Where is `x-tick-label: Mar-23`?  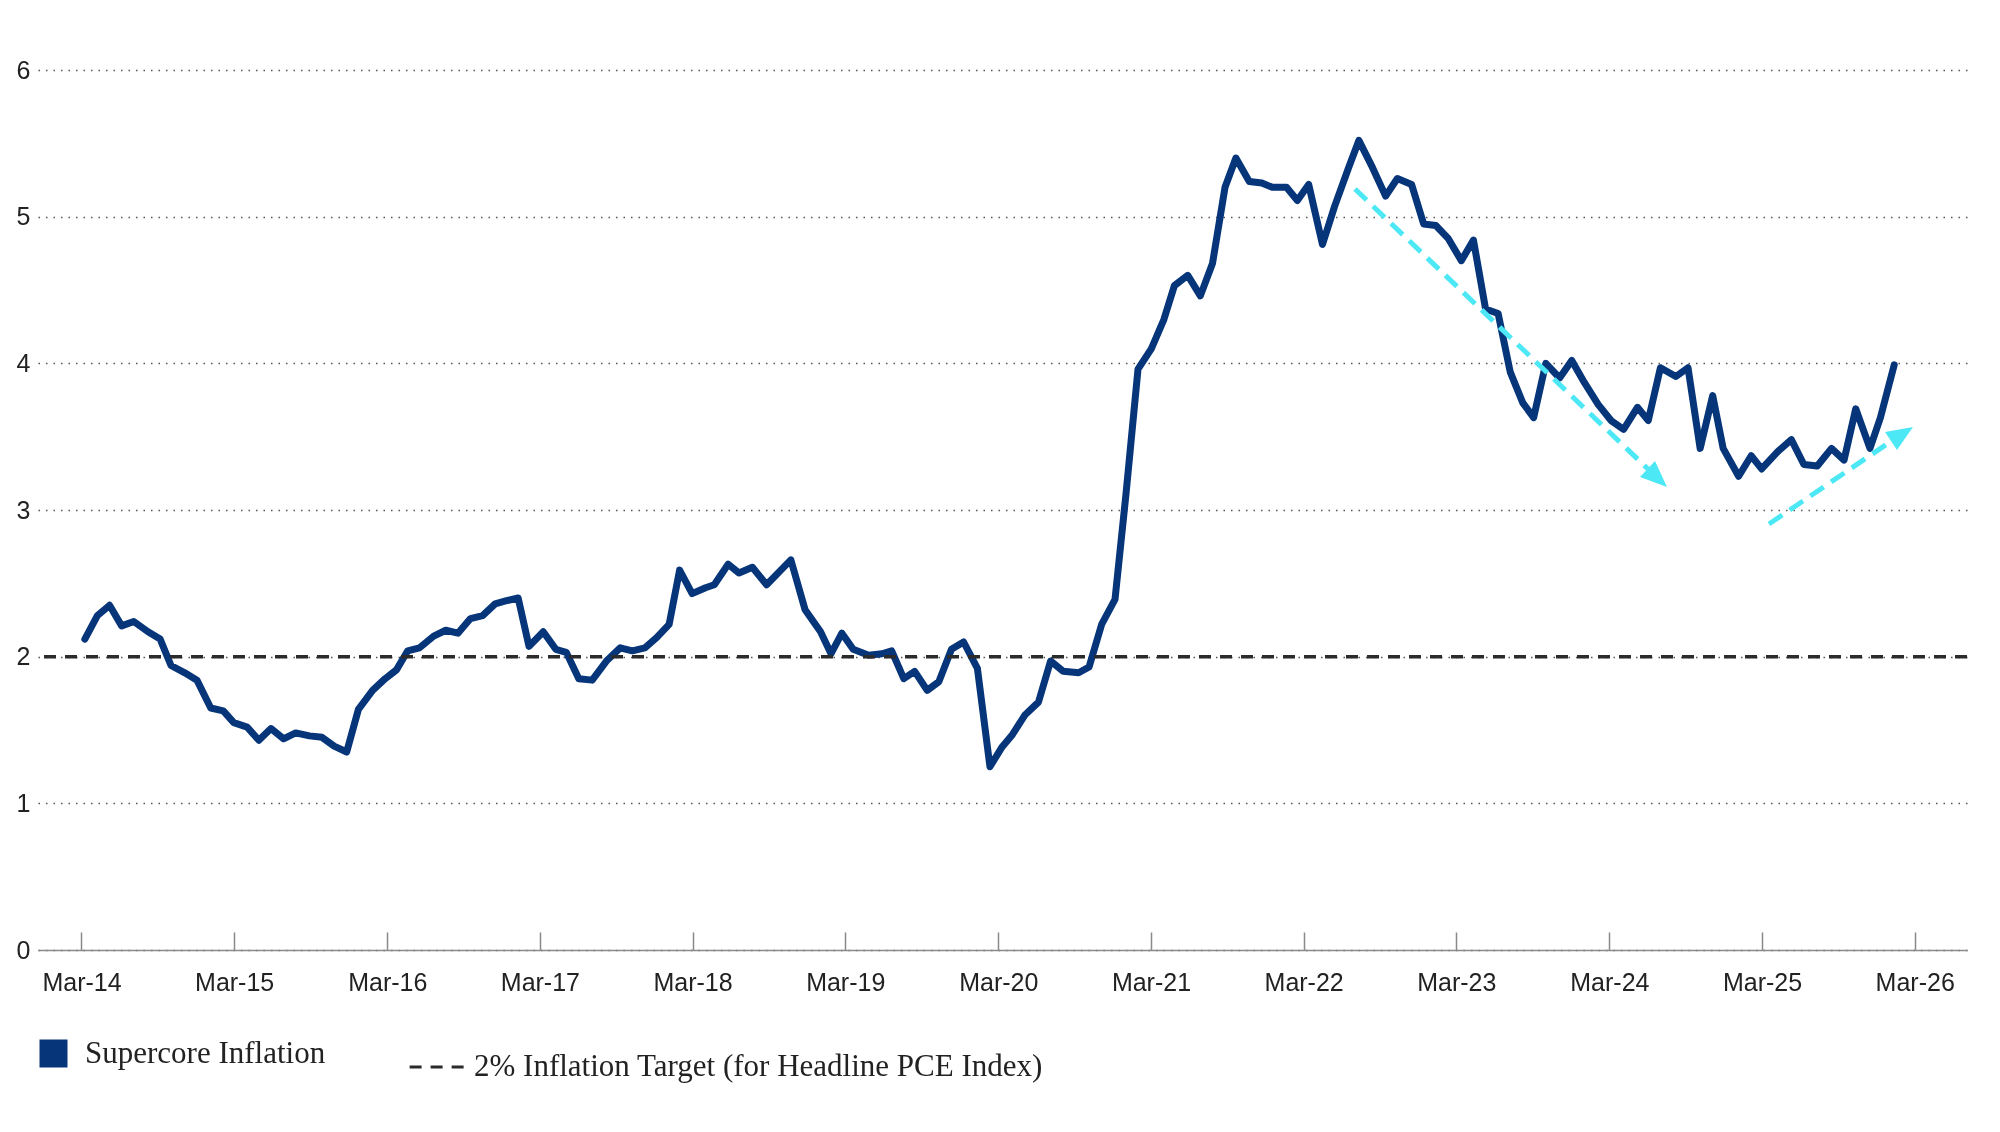 x-tick-label: Mar-23 is located at coordinates (1457, 981).